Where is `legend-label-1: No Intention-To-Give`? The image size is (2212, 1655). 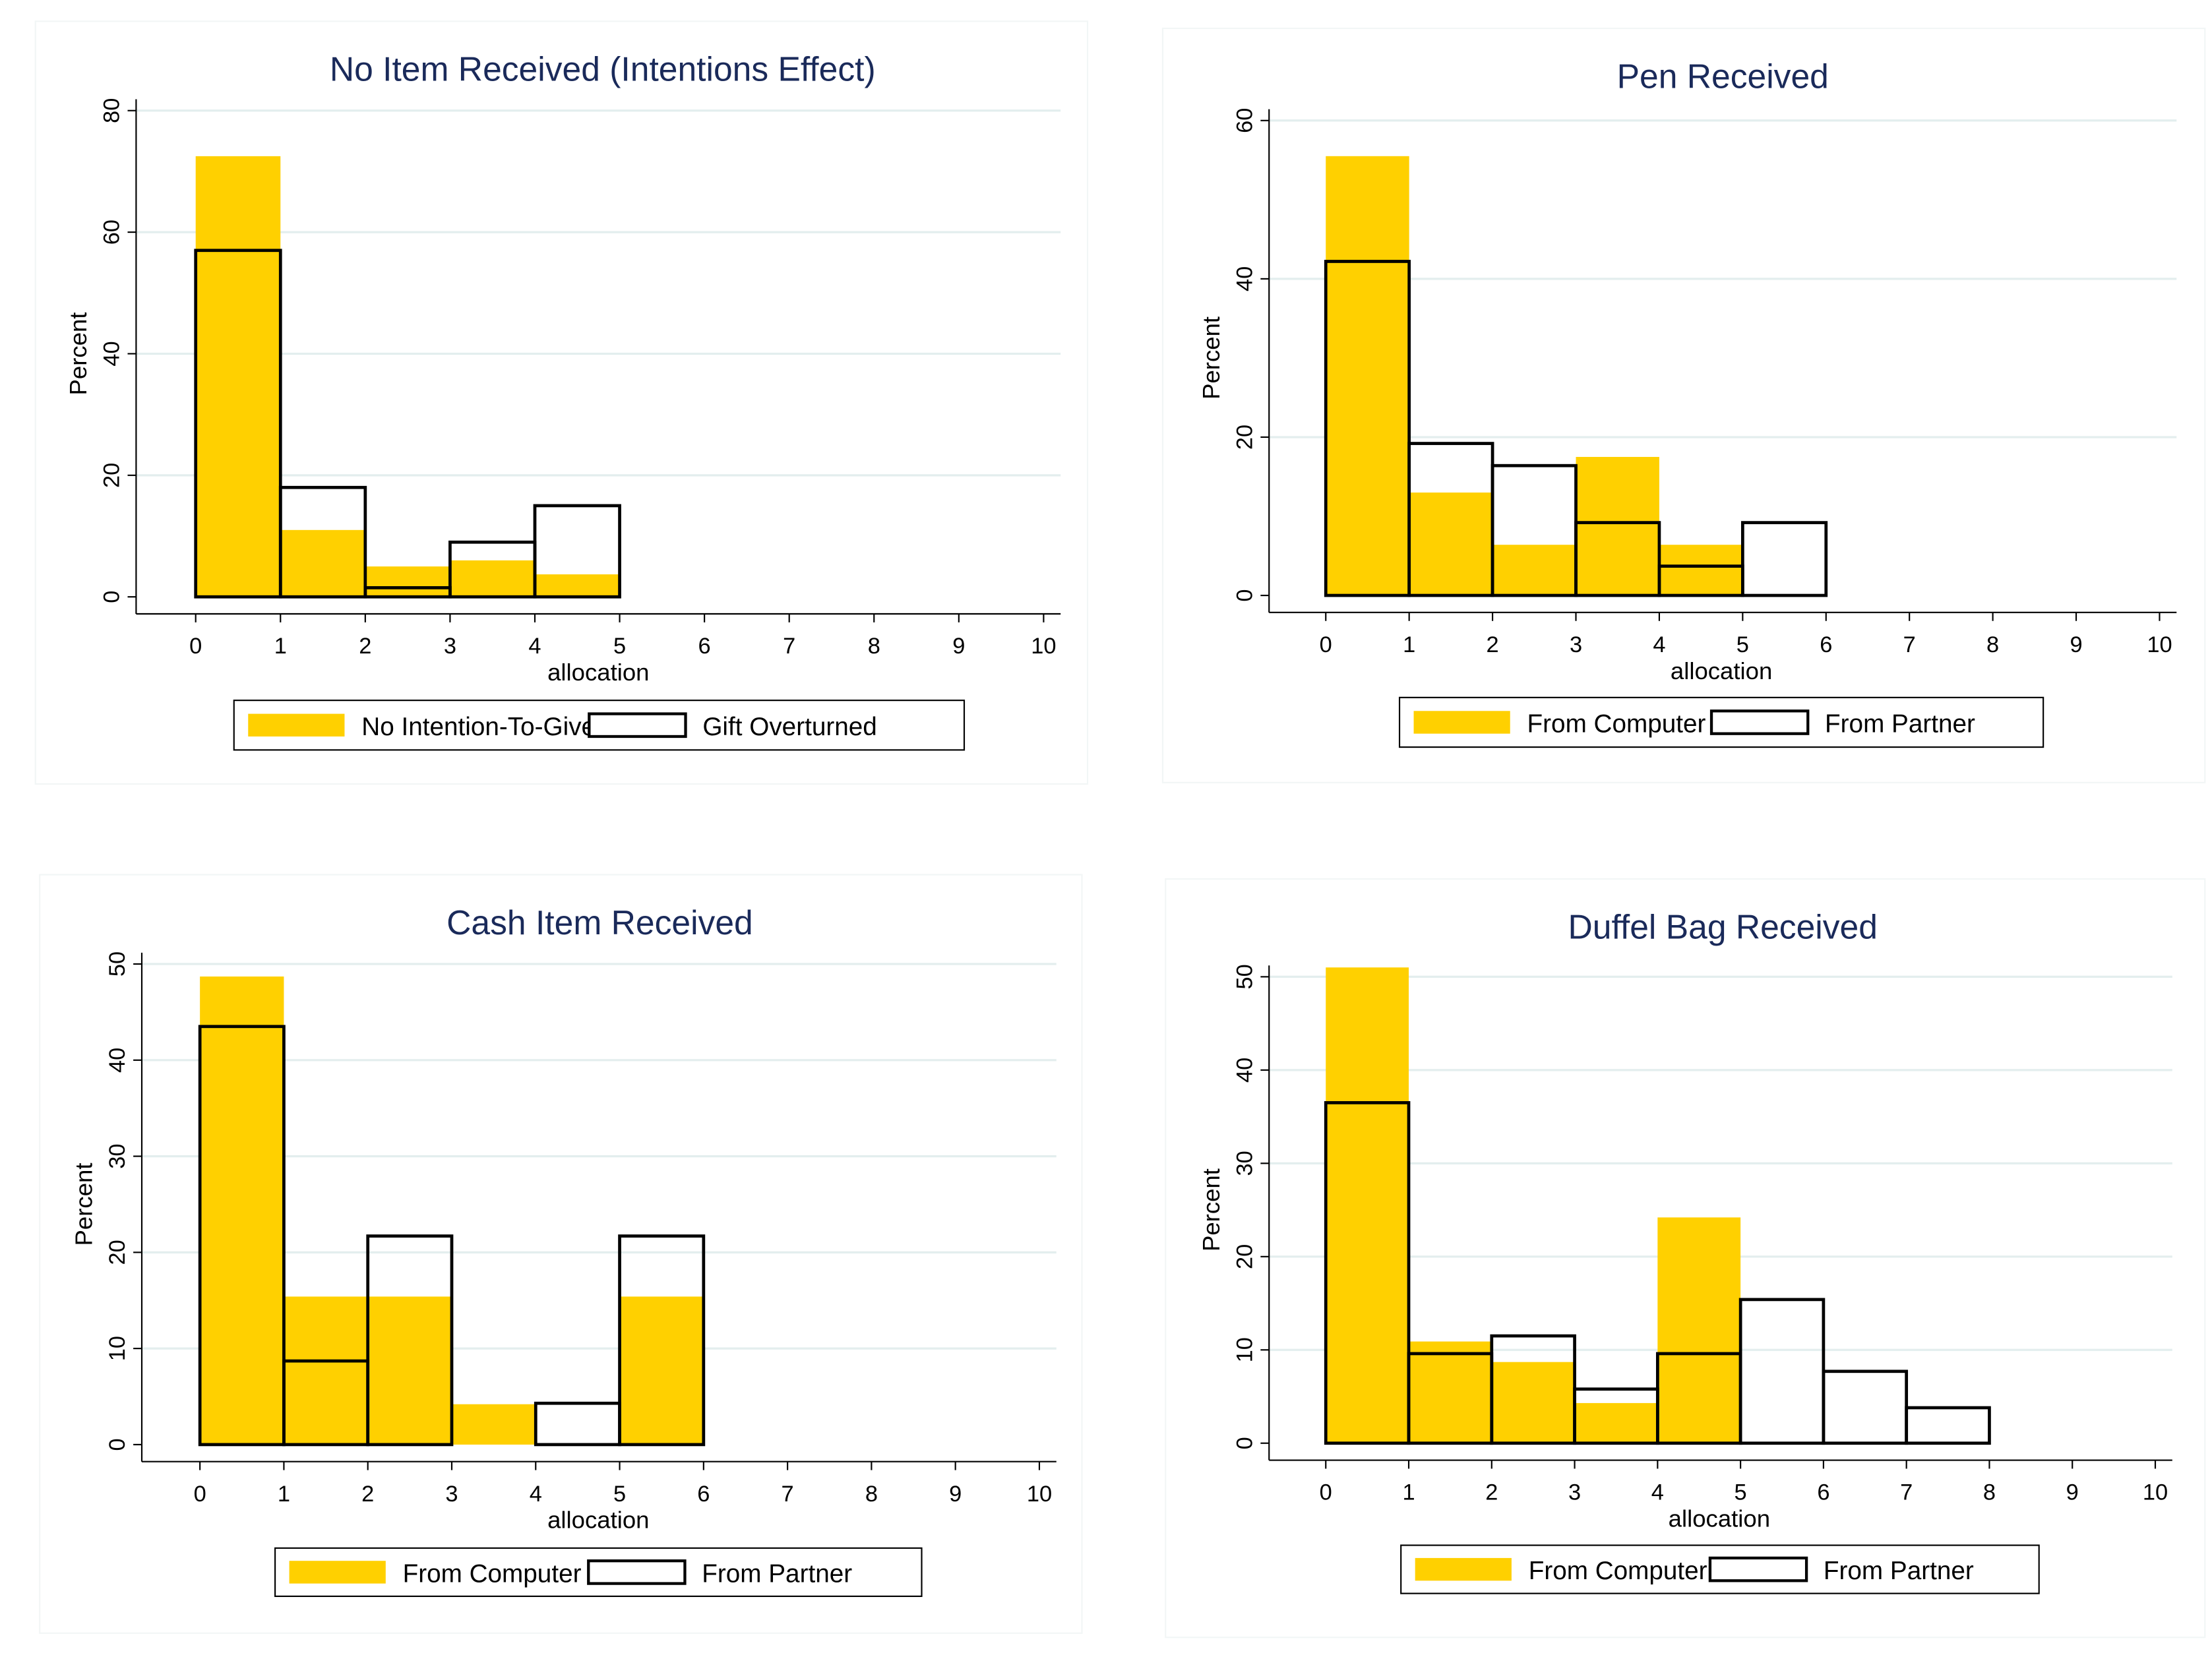
legend-label-1: No Intention-To-Give is located at coordinates (478, 727).